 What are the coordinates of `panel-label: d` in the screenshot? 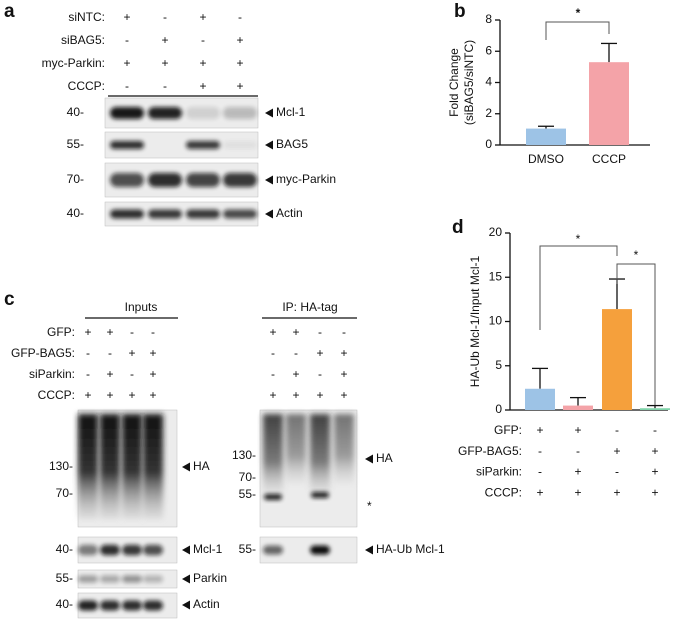 It's located at (458, 227).